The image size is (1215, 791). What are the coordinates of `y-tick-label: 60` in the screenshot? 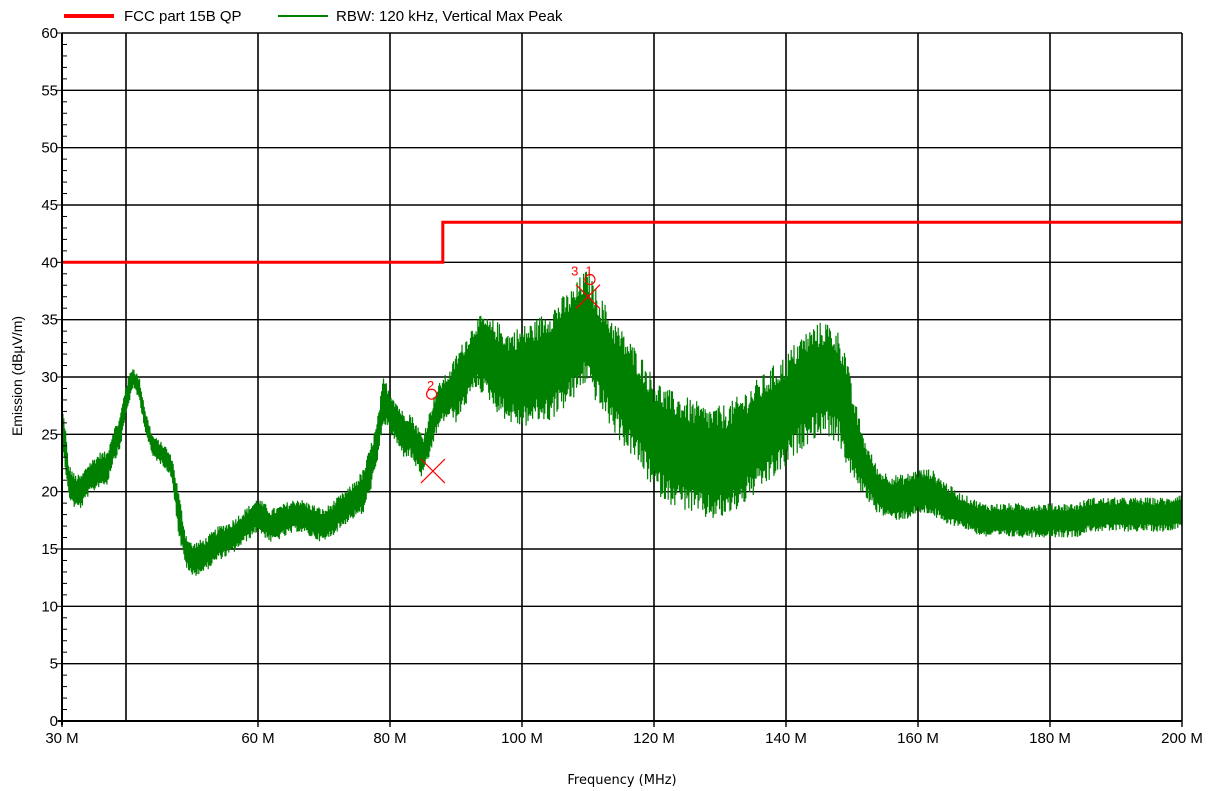 It's located at (49, 33).